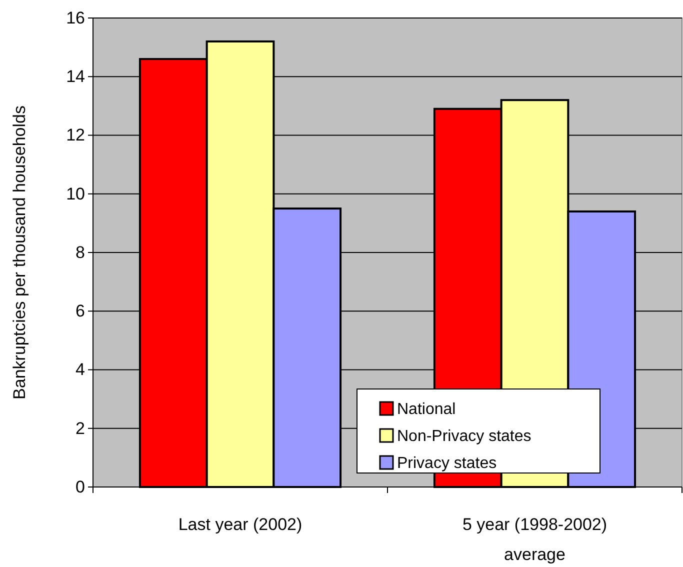  I want to click on y-tick-label: 16, so click(75, 18).